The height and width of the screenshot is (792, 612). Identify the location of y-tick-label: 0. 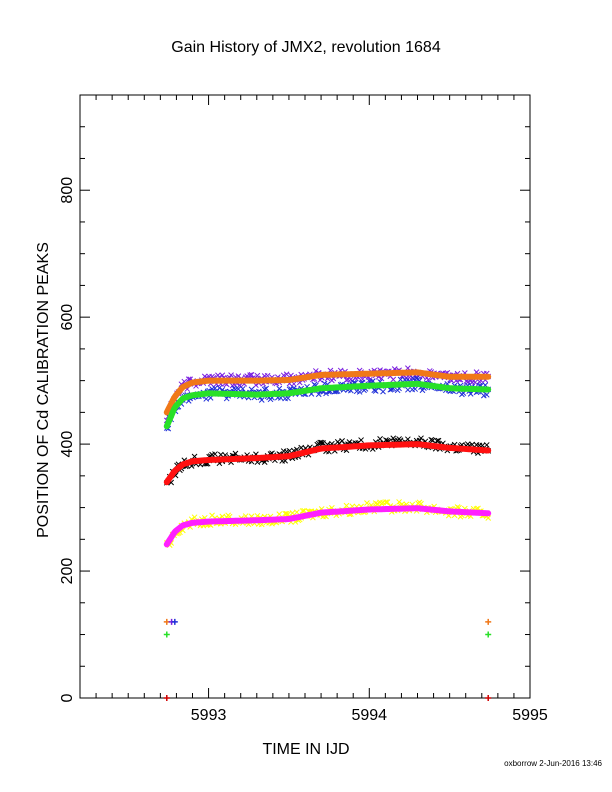
(67, 697).